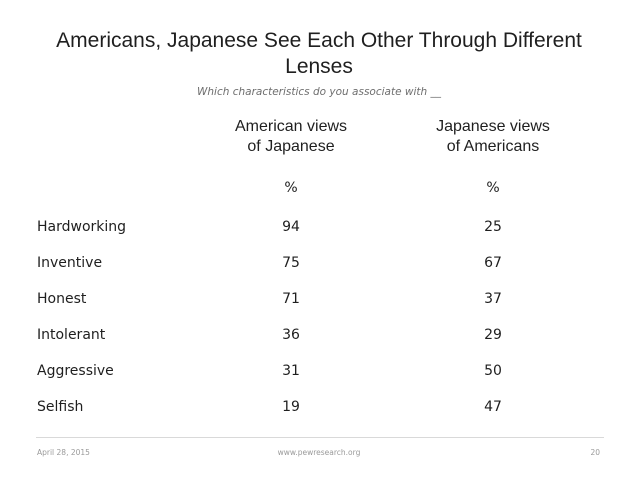 This screenshot has height=479, width=638. Describe the element at coordinates (320, 437) in the screenshot. I see `footer-divider` at that location.